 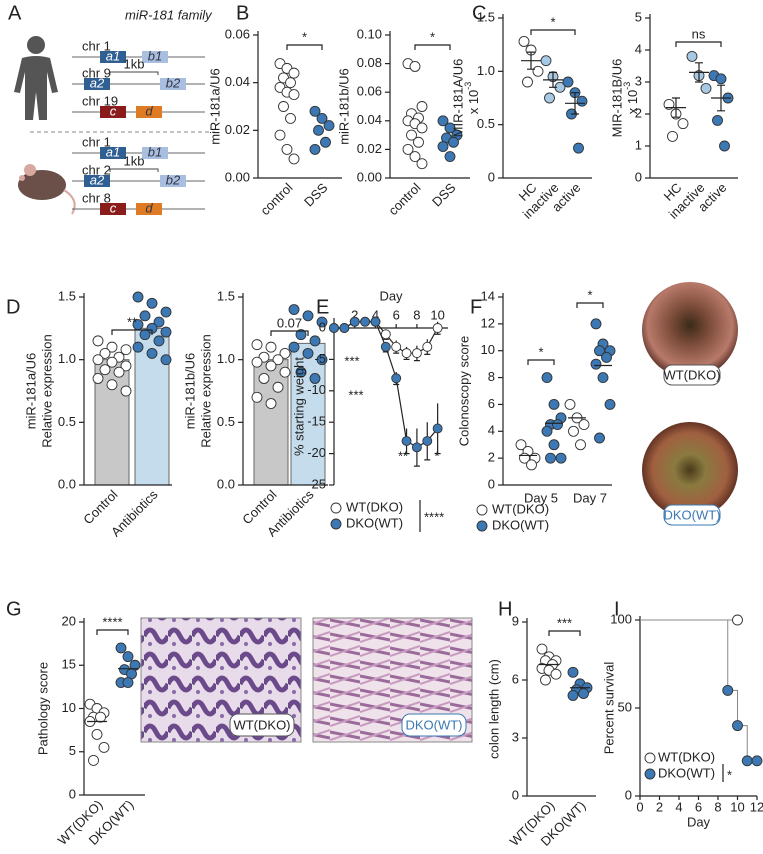 What do you see at coordinates (46, 390) in the screenshot?
I see `y-axis-label: Relative expression` at bounding box center [46, 390].